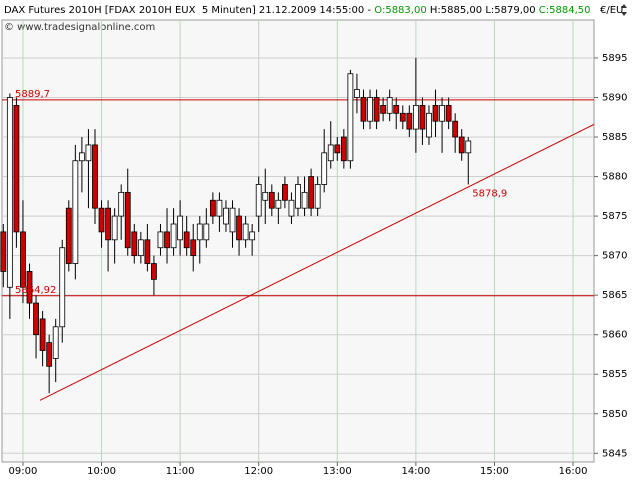 The image size is (640, 480). I want to click on quote-value: L:5879,00, so click(510, 10).